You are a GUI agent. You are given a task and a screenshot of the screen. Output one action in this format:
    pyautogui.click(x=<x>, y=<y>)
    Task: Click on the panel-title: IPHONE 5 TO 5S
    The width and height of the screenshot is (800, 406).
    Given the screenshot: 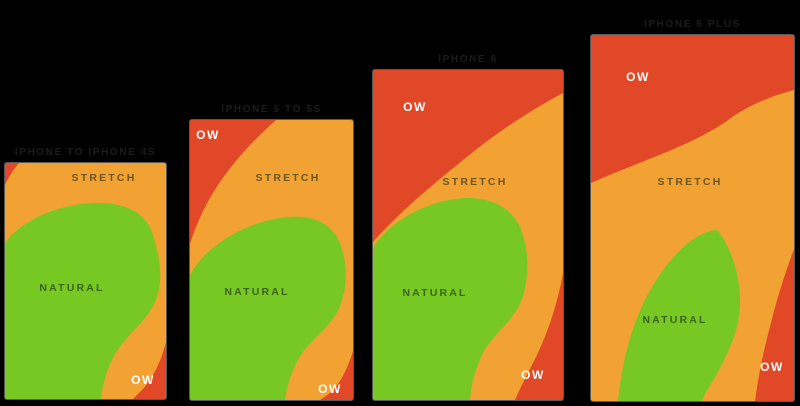 What is the action you would take?
    pyautogui.click(x=271, y=109)
    